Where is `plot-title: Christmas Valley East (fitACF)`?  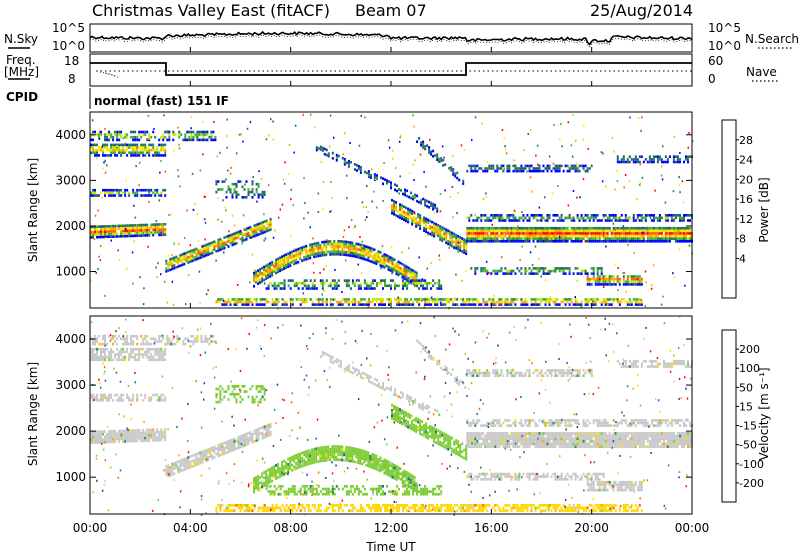
plot-title: Christmas Valley East (fitACF) is located at coordinates (211, 10).